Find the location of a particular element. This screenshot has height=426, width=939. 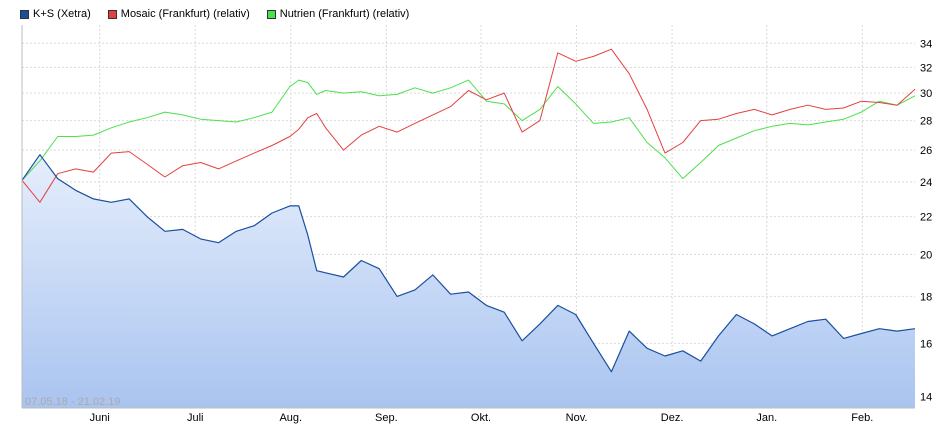

x-tick-label: Sep. is located at coordinates (386, 418).